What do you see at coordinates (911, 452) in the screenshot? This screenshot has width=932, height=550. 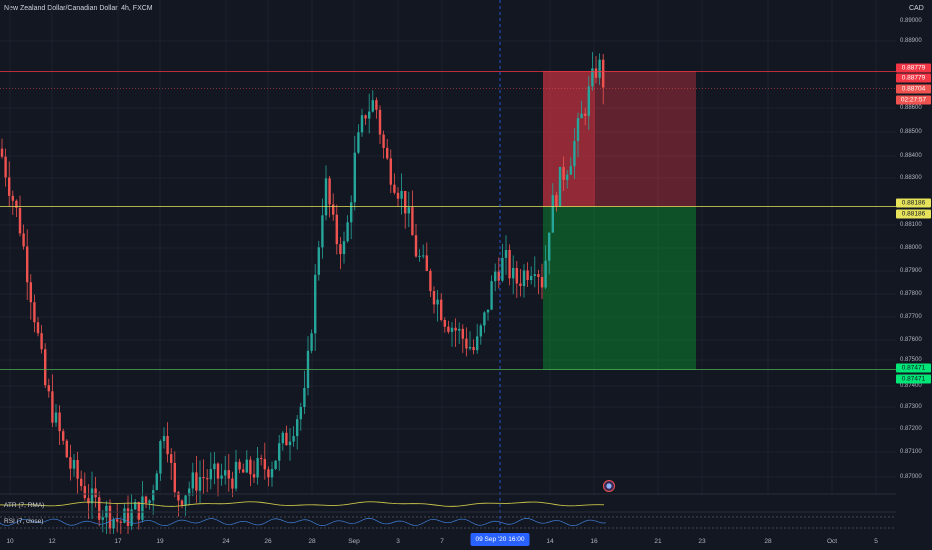 I see `price-tick: 0.87100` at bounding box center [911, 452].